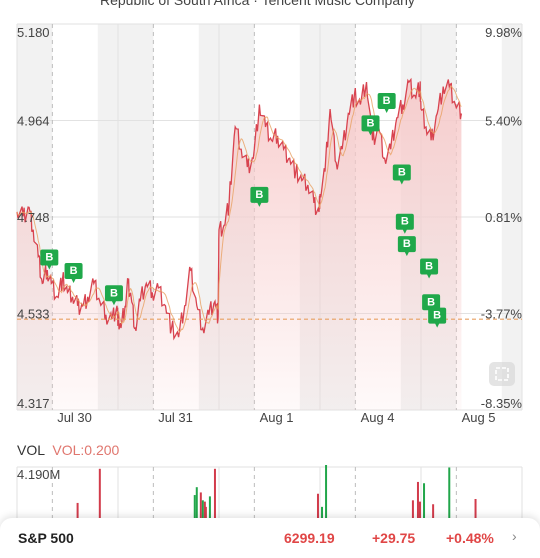  I want to click on y-tick-right: 0.81%, so click(503, 217).